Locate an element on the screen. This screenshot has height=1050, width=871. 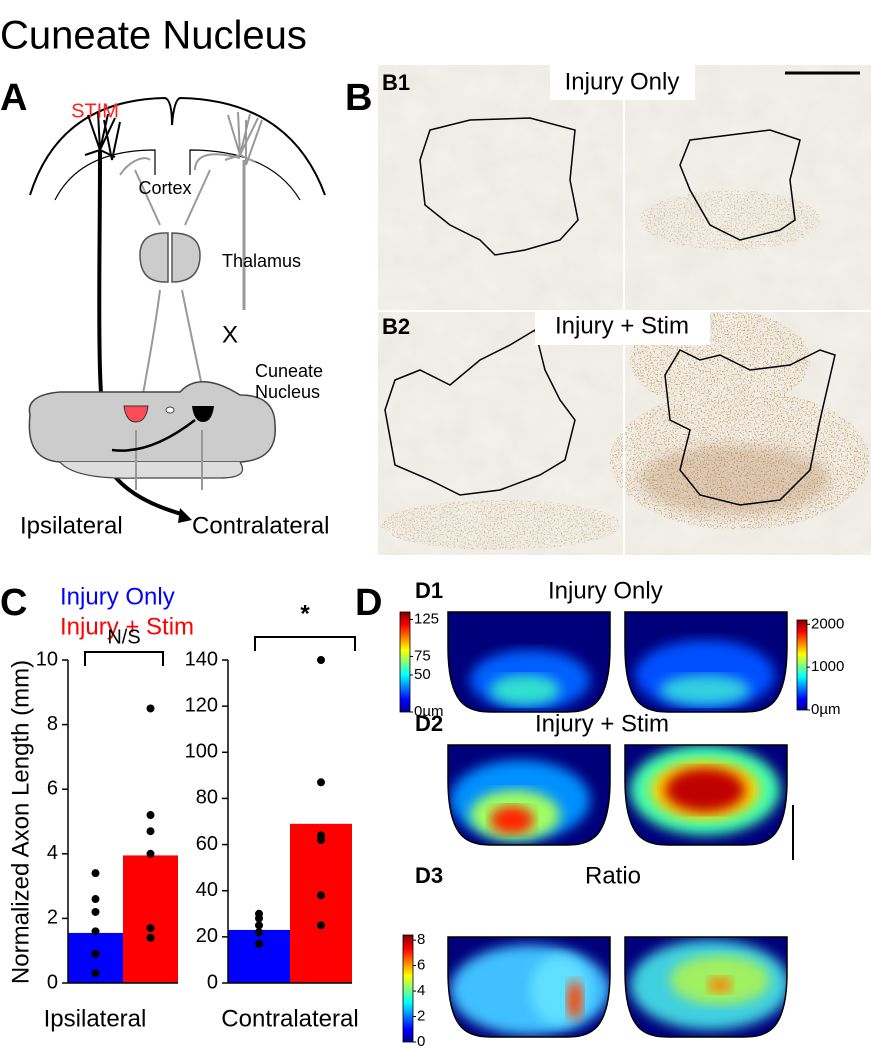
arrowhead is located at coordinates (185, 515).